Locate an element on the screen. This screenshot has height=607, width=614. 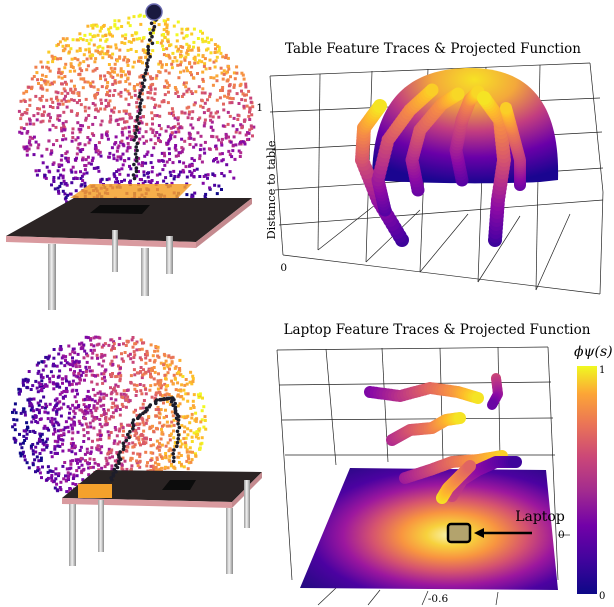
trace-point is located at coordinates (484, 98).